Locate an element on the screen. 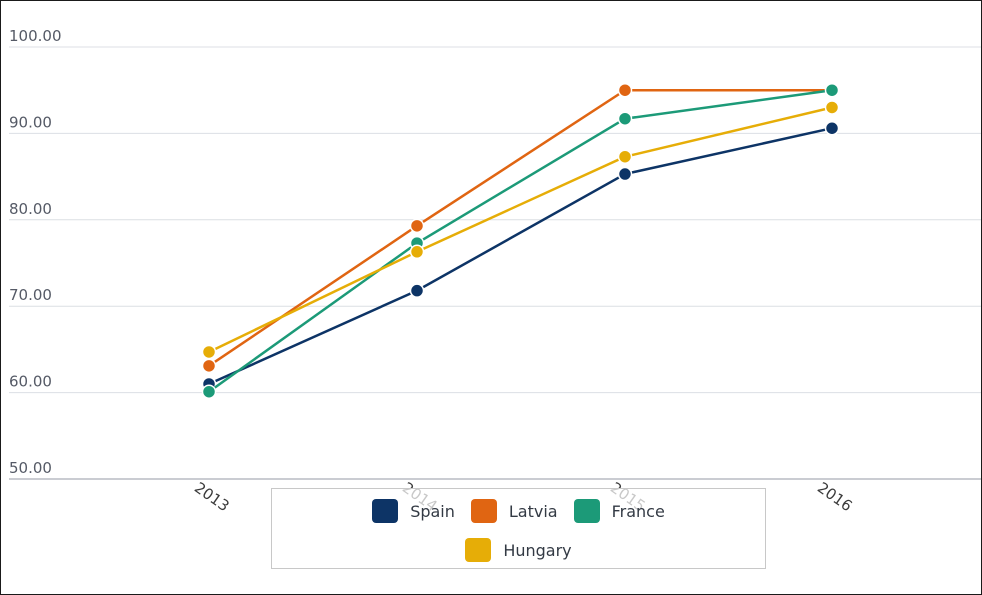 The image size is (982, 595). legend-row: Hungary is located at coordinates (518, 550).